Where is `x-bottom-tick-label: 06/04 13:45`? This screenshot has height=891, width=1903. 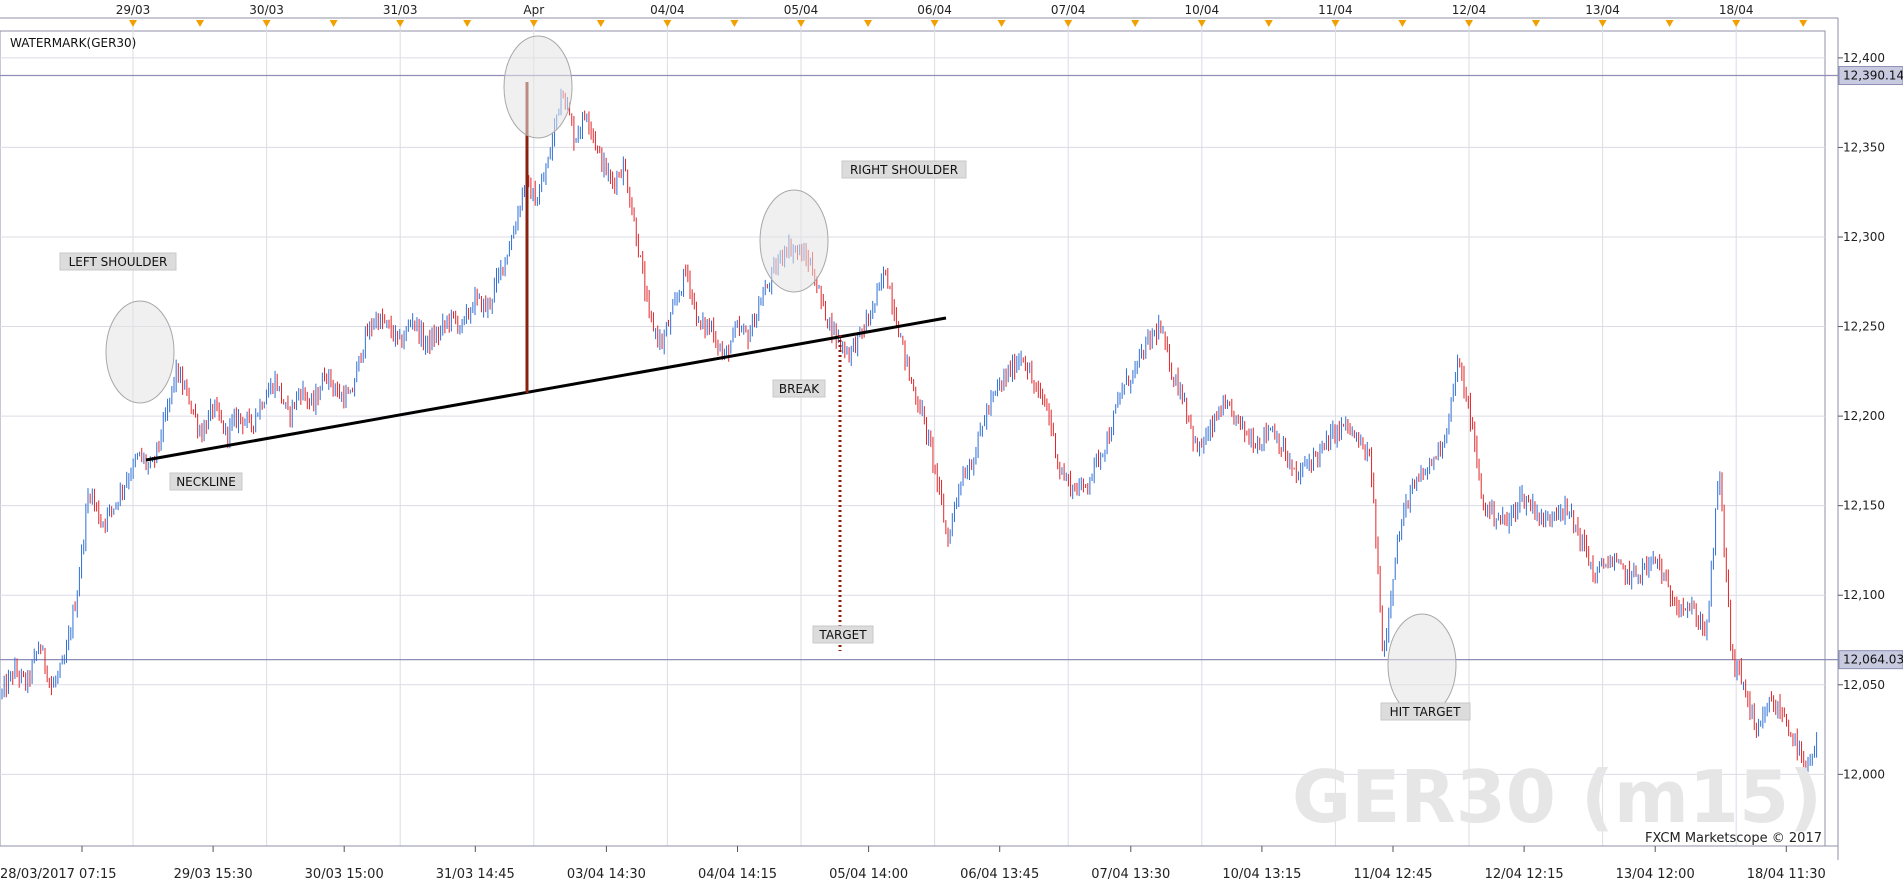
x-bottom-tick-label: 06/04 13:45 is located at coordinates (999, 874).